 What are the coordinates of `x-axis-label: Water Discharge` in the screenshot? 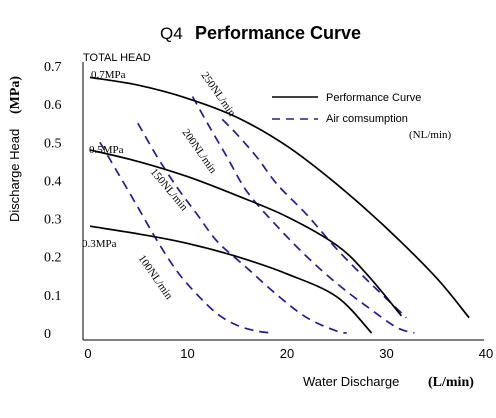 It's located at (351, 381).